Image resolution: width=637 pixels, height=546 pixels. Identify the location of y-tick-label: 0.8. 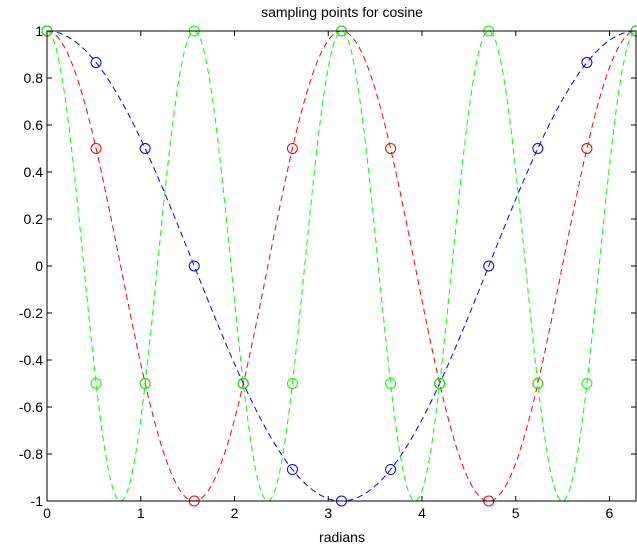
(34, 78).